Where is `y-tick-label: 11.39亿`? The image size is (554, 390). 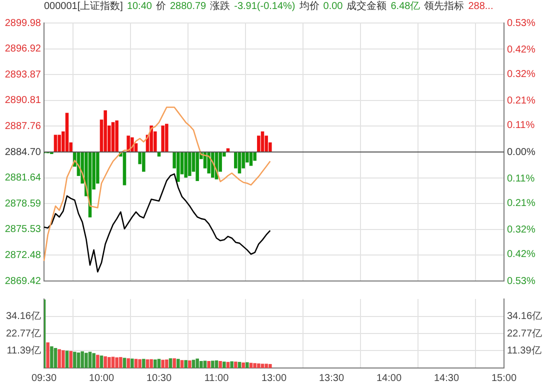
y-tick-label: 11.39亿 is located at coordinates (23, 350).